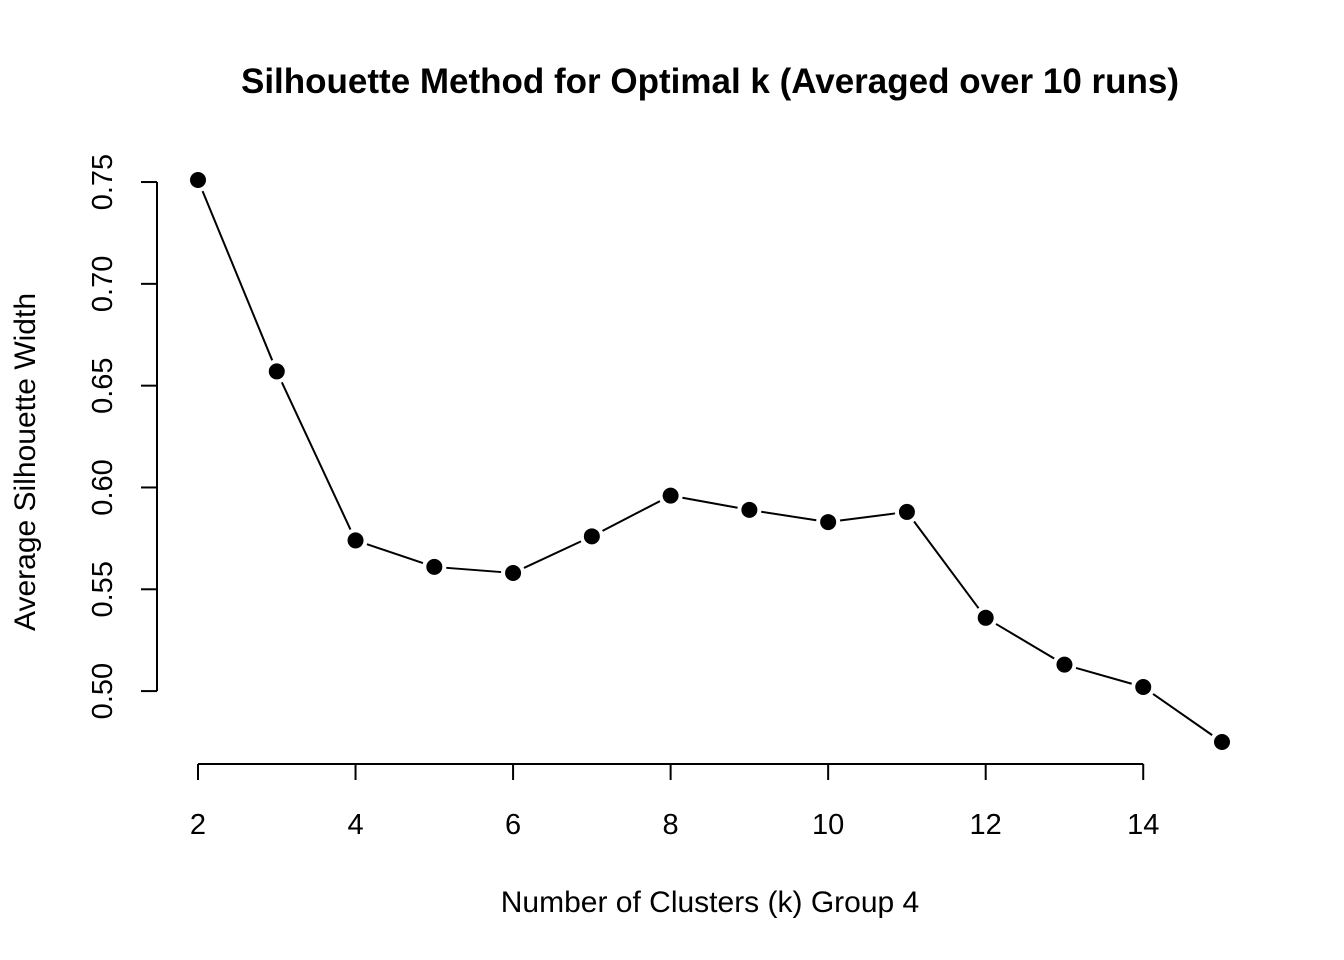 This screenshot has width=1344, height=960. What do you see at coordinates (103, 487) in the screenshot?
I see `y-tick-label: 0.60` at bounding box center [103, 487].